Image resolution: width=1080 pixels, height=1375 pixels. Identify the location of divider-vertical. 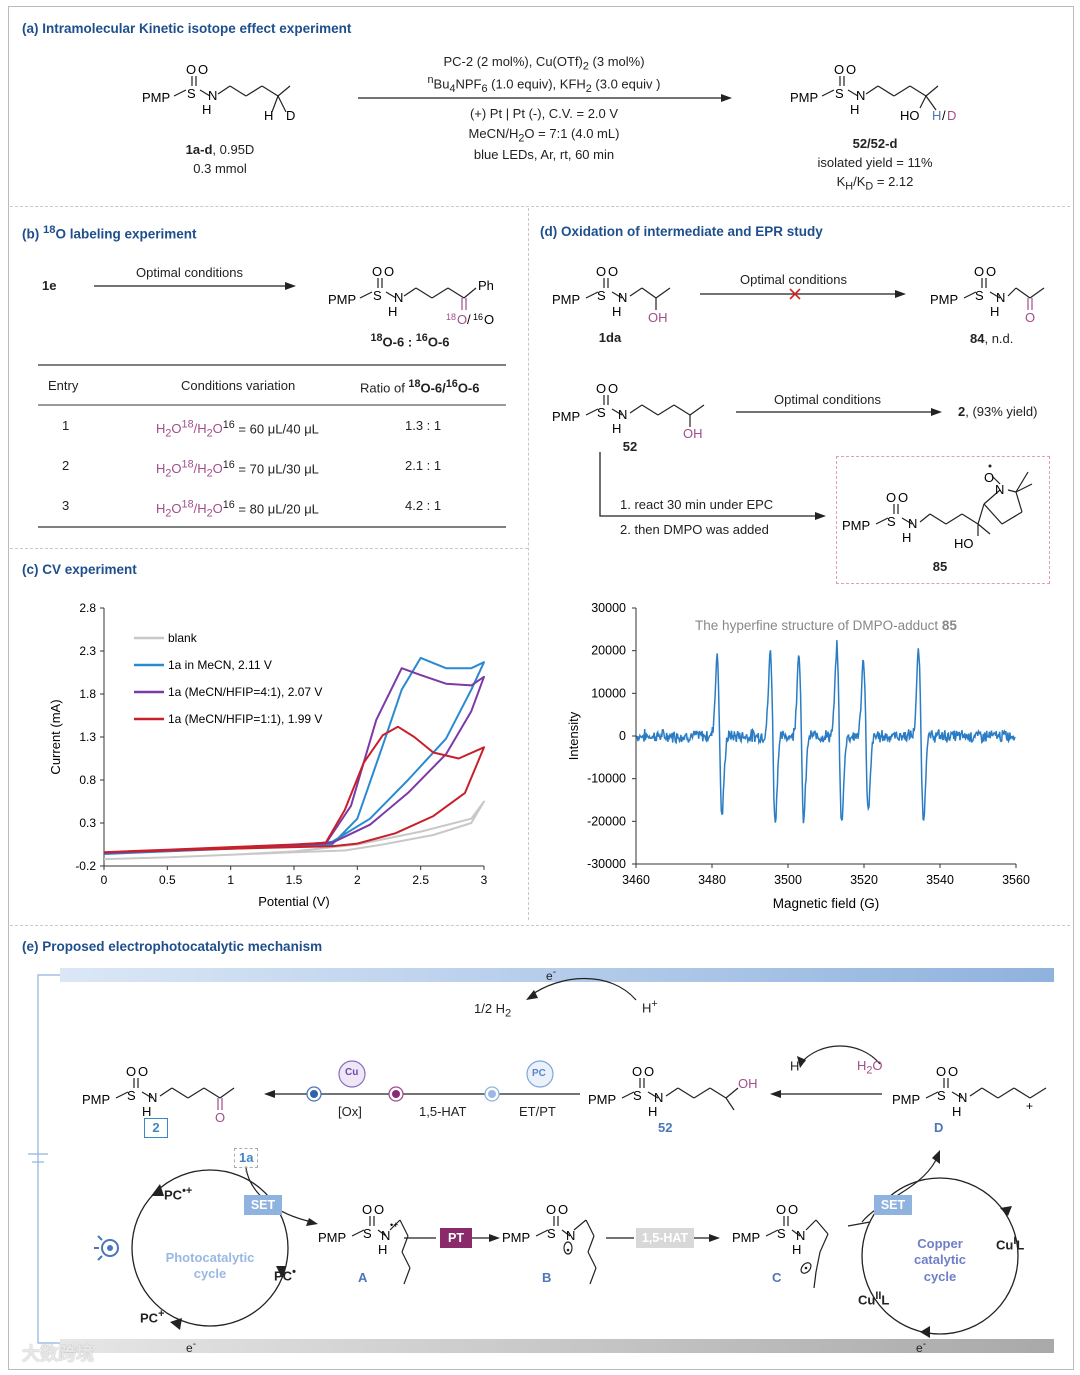
(528, 564).